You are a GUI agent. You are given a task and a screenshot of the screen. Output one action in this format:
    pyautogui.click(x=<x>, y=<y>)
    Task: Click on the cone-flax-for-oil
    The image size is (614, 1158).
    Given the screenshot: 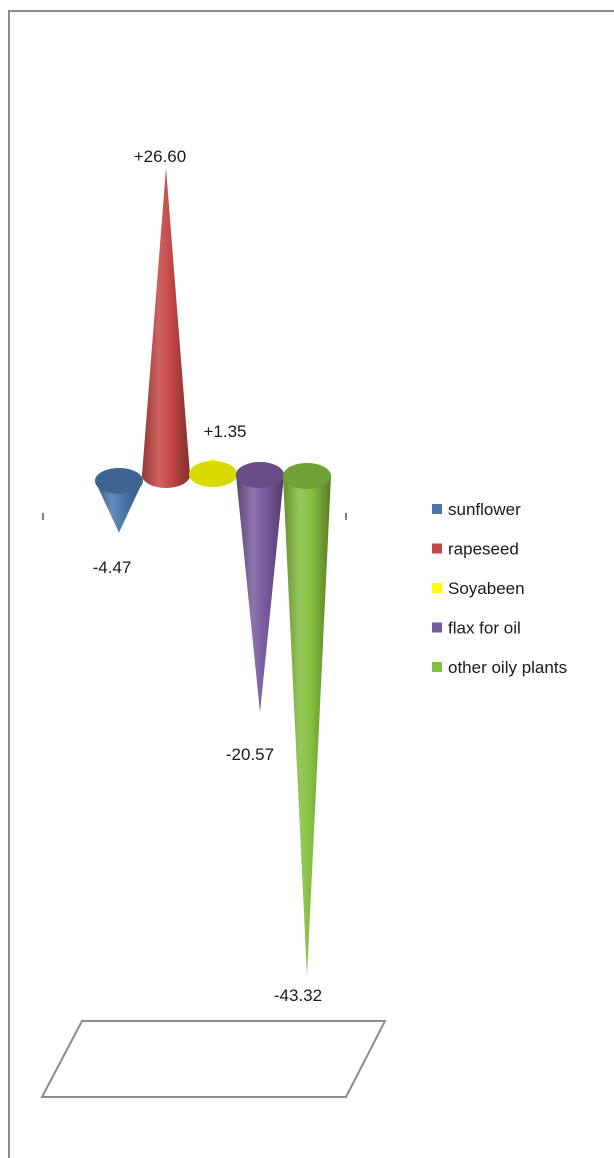 What is the action you would take?
    pyautogui.click(x=260, y=587)
    